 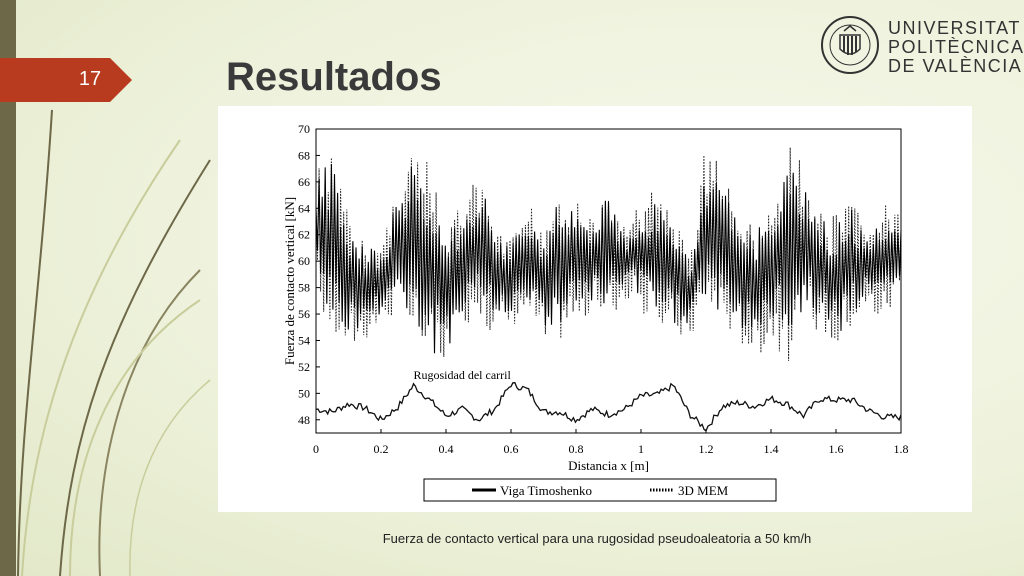 I want to click on y-tick-label: 70, so click(x=304, y=129).